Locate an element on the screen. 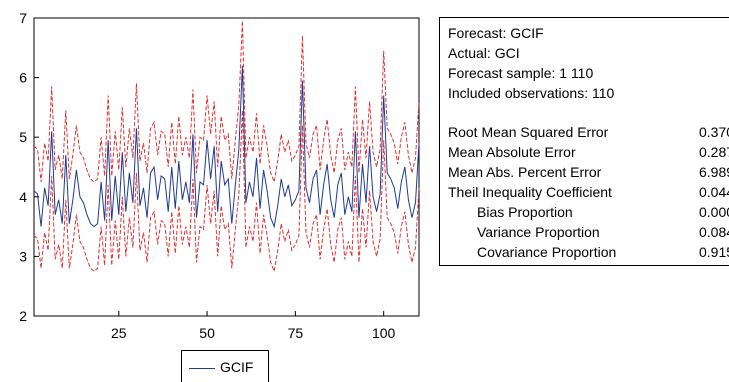  stat-row: Theil Inequality Coefficient 0.044275 is located at coordinates (588, 193).